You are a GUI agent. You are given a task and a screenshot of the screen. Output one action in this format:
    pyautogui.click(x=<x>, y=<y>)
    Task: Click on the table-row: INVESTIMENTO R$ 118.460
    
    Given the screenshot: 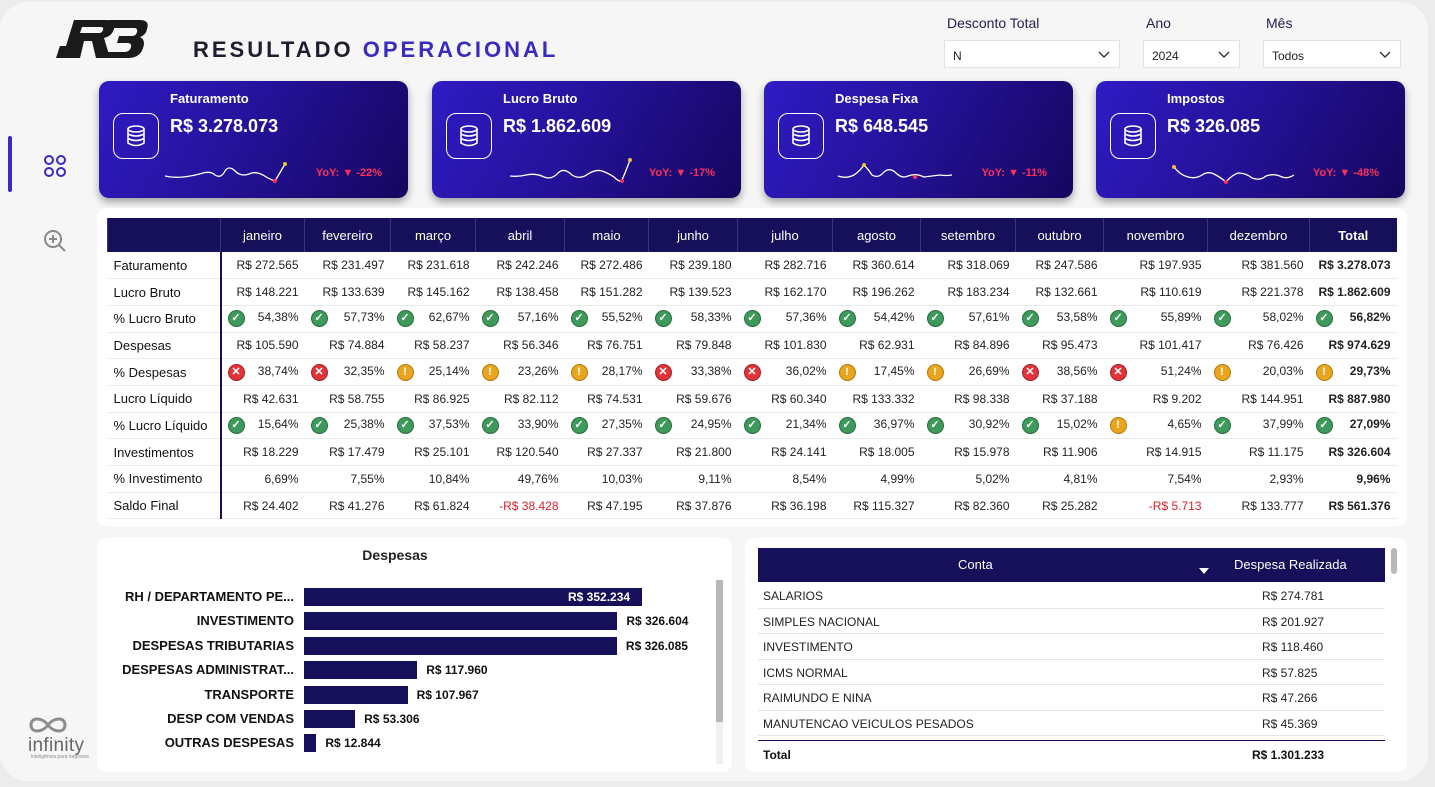 What is the action you would take?
    pyautogui.click(x=1071, y=647)
    